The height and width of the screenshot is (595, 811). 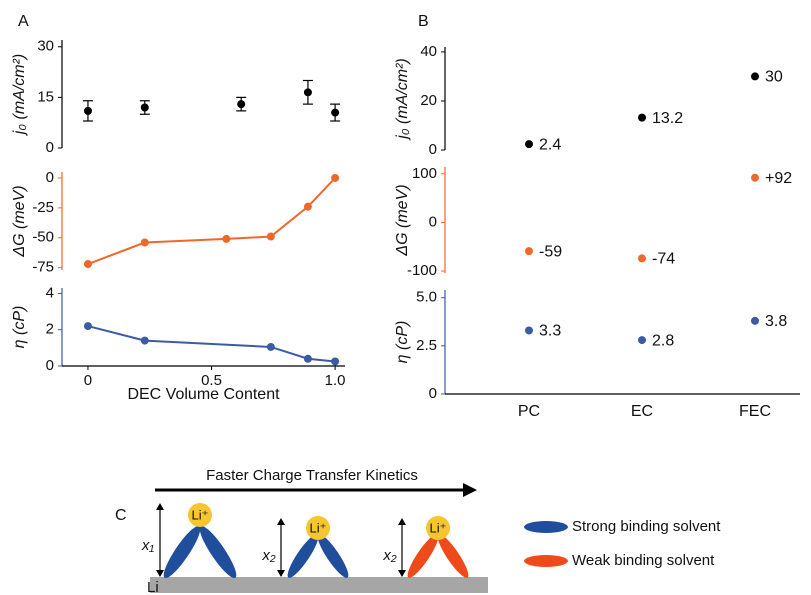 I want to click on arrow-label: Faster Charge Transfer Kinetics, so click(x=312, y=475).